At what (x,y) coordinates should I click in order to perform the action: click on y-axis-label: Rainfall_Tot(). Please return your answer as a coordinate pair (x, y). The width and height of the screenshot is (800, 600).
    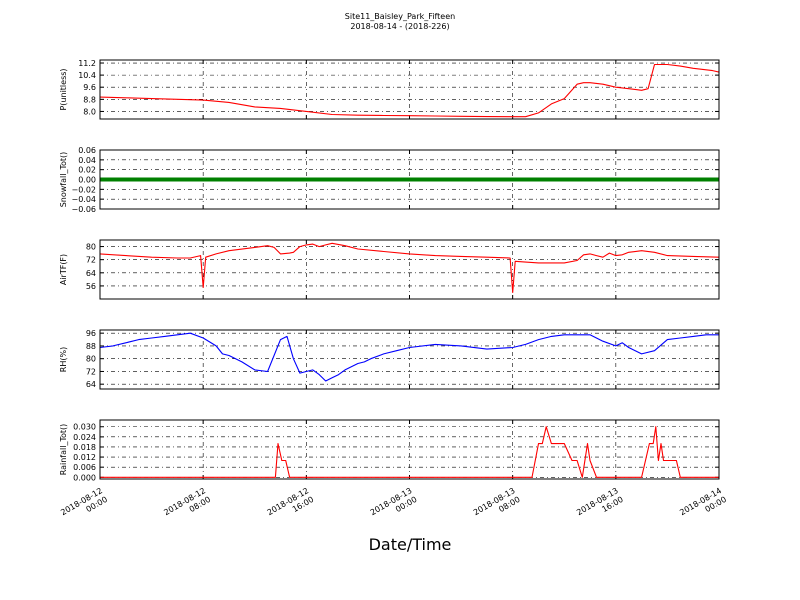
    Looking at the image, I should click on (63, 450).